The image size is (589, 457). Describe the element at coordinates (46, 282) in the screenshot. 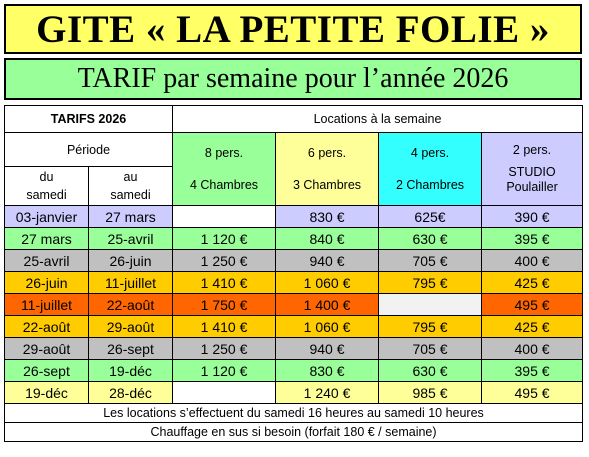

I see `date-from: 26-juin` at that location.